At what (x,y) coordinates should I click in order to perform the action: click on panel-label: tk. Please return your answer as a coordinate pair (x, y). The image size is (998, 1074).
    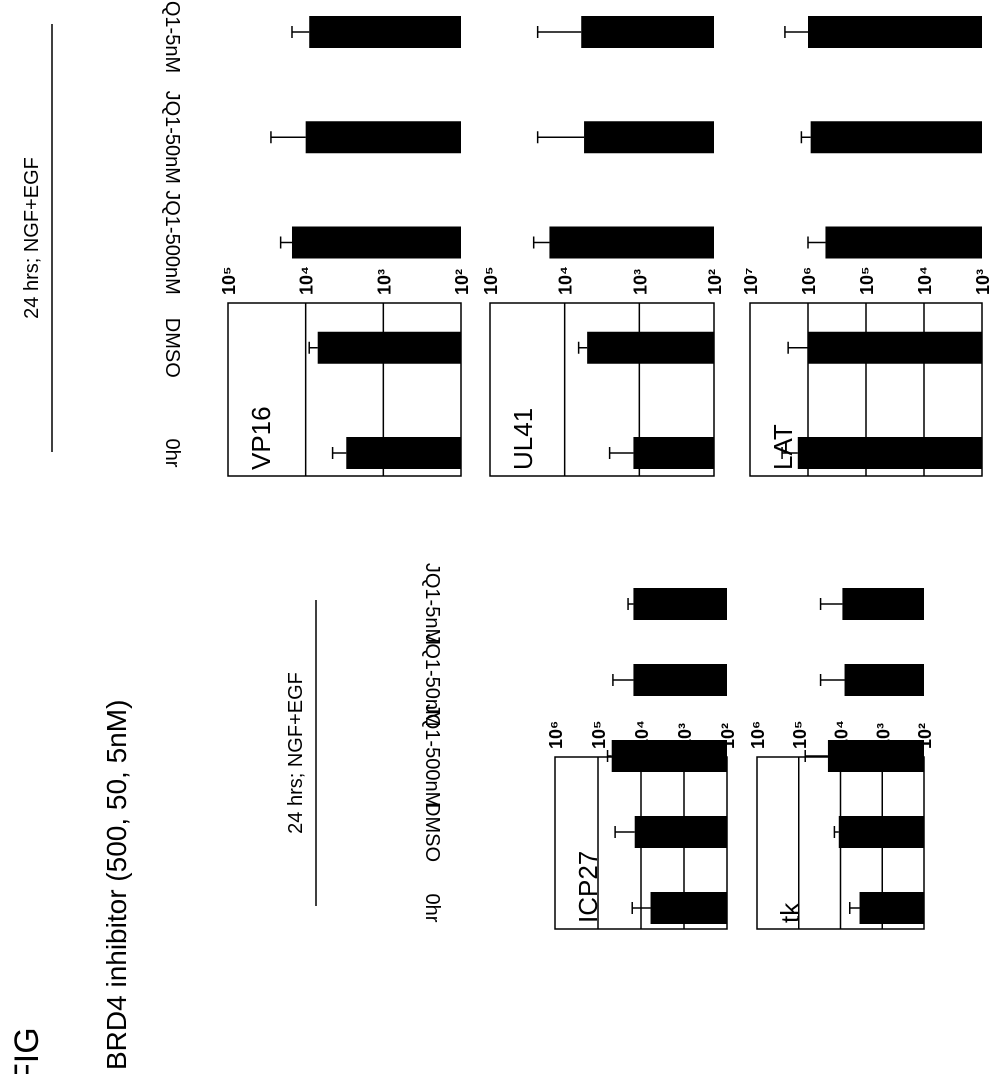
    Looking at the image, I should click on (790, 912).